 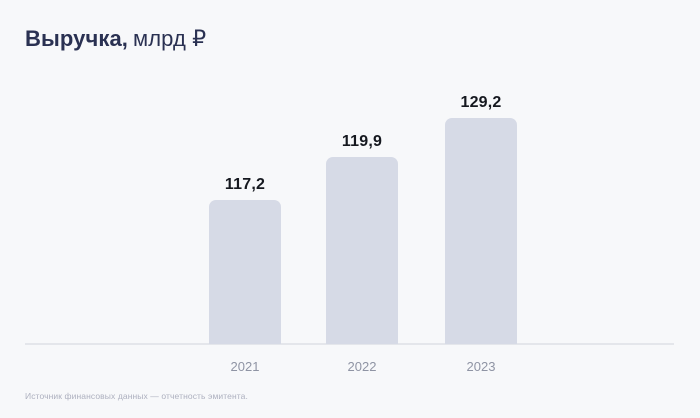 I want to click on x-axis-tick-label: 2023, so click(x=481, y=366).